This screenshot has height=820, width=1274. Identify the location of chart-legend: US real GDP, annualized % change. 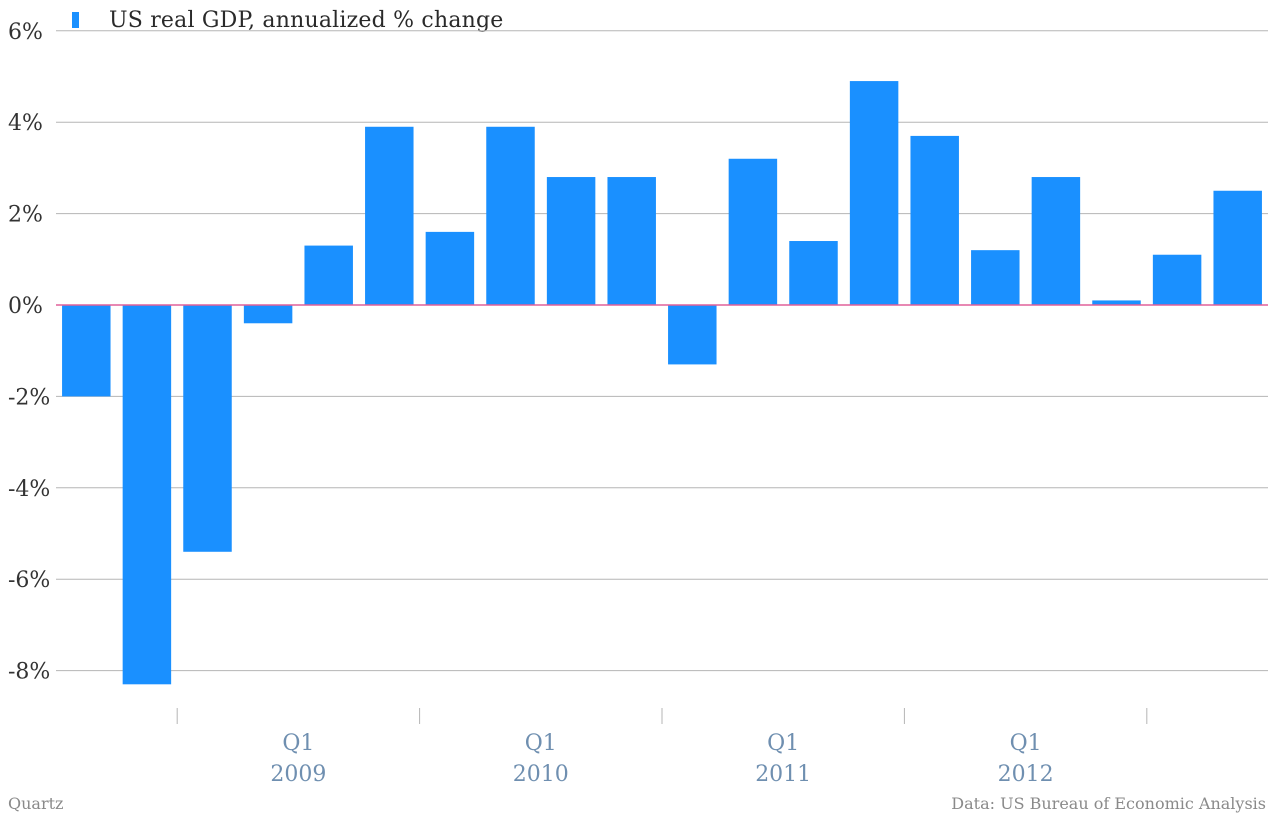
(288, 20).